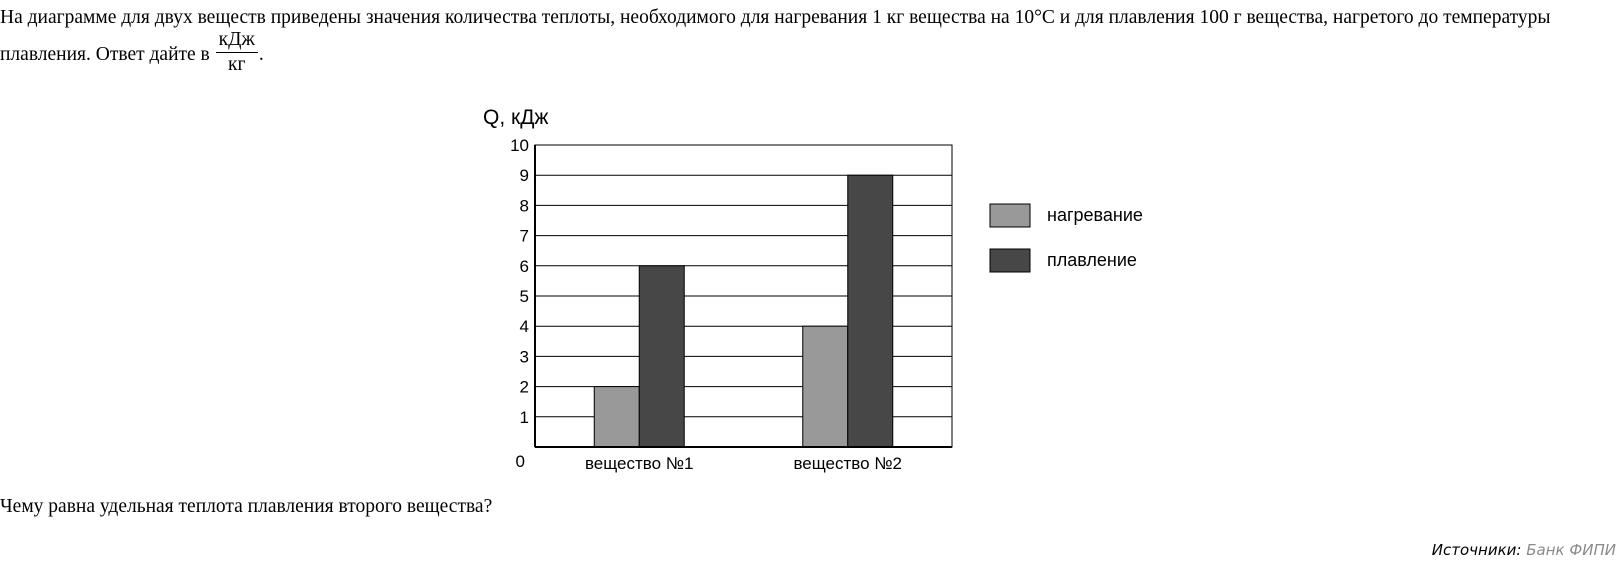 Image resolution: width=1616 pixels, height=565 pixels. I want to click on y-tick-label: 10, so click(519, 145).